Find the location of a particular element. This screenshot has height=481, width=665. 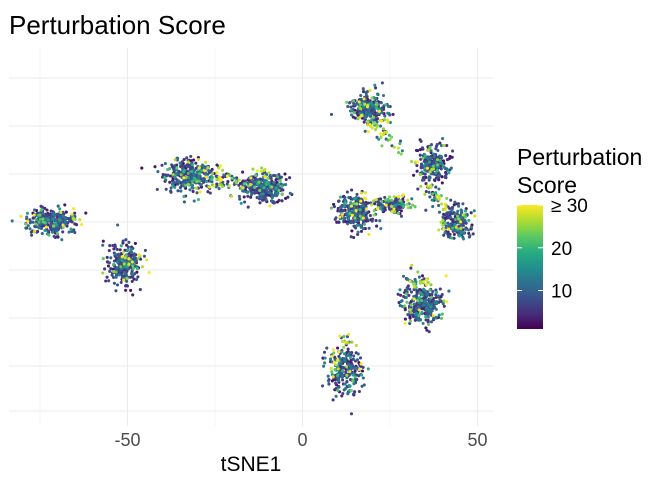

x-axis-label: tSNE1 is located at coordinates (251, 464).